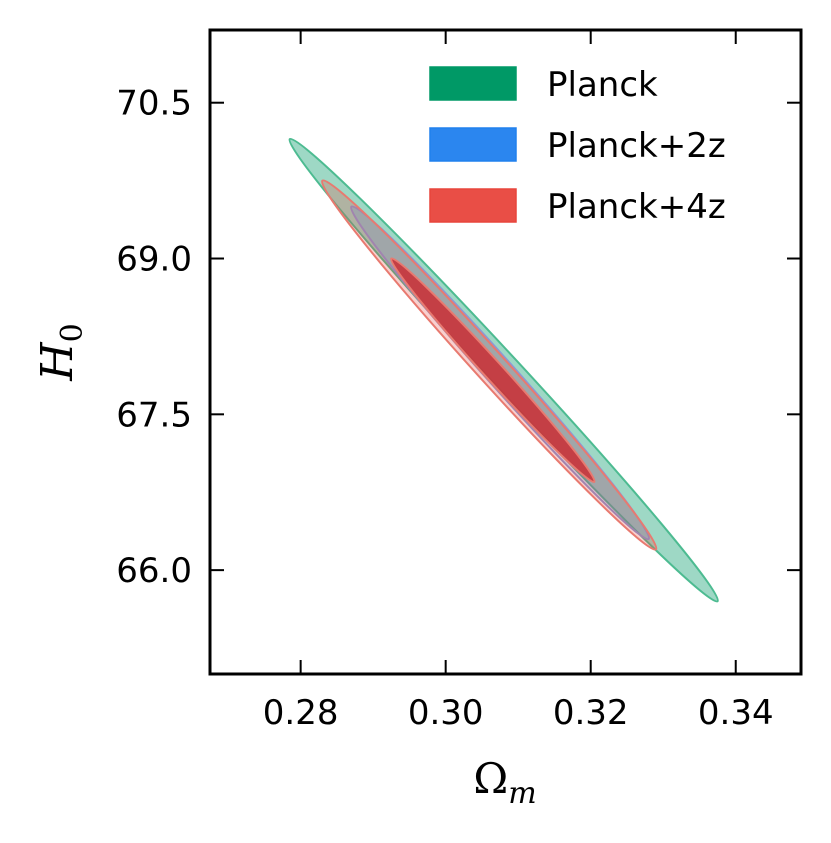  What do you see at coordinates (57, 361) in the screenshot?
I see `y-axis-title-main: H` at bounding box center [57, 361].